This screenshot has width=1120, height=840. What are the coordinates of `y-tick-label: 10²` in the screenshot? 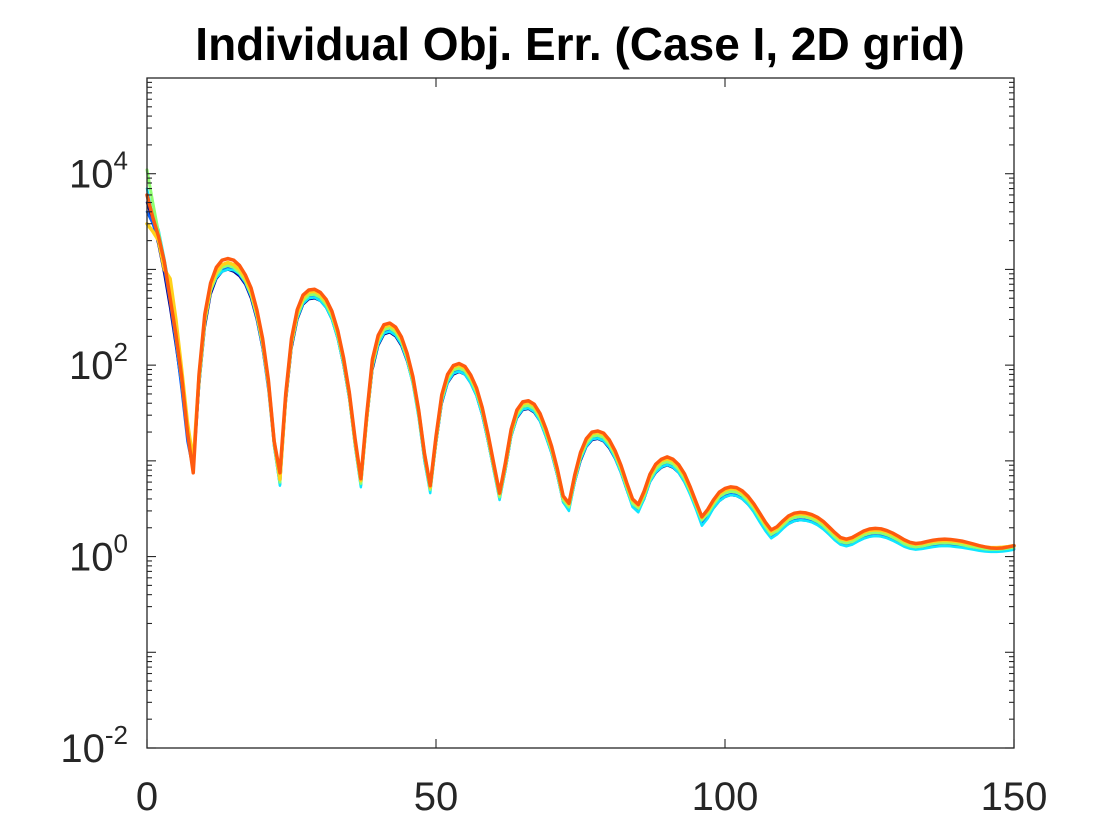 It's located at (98, 362).